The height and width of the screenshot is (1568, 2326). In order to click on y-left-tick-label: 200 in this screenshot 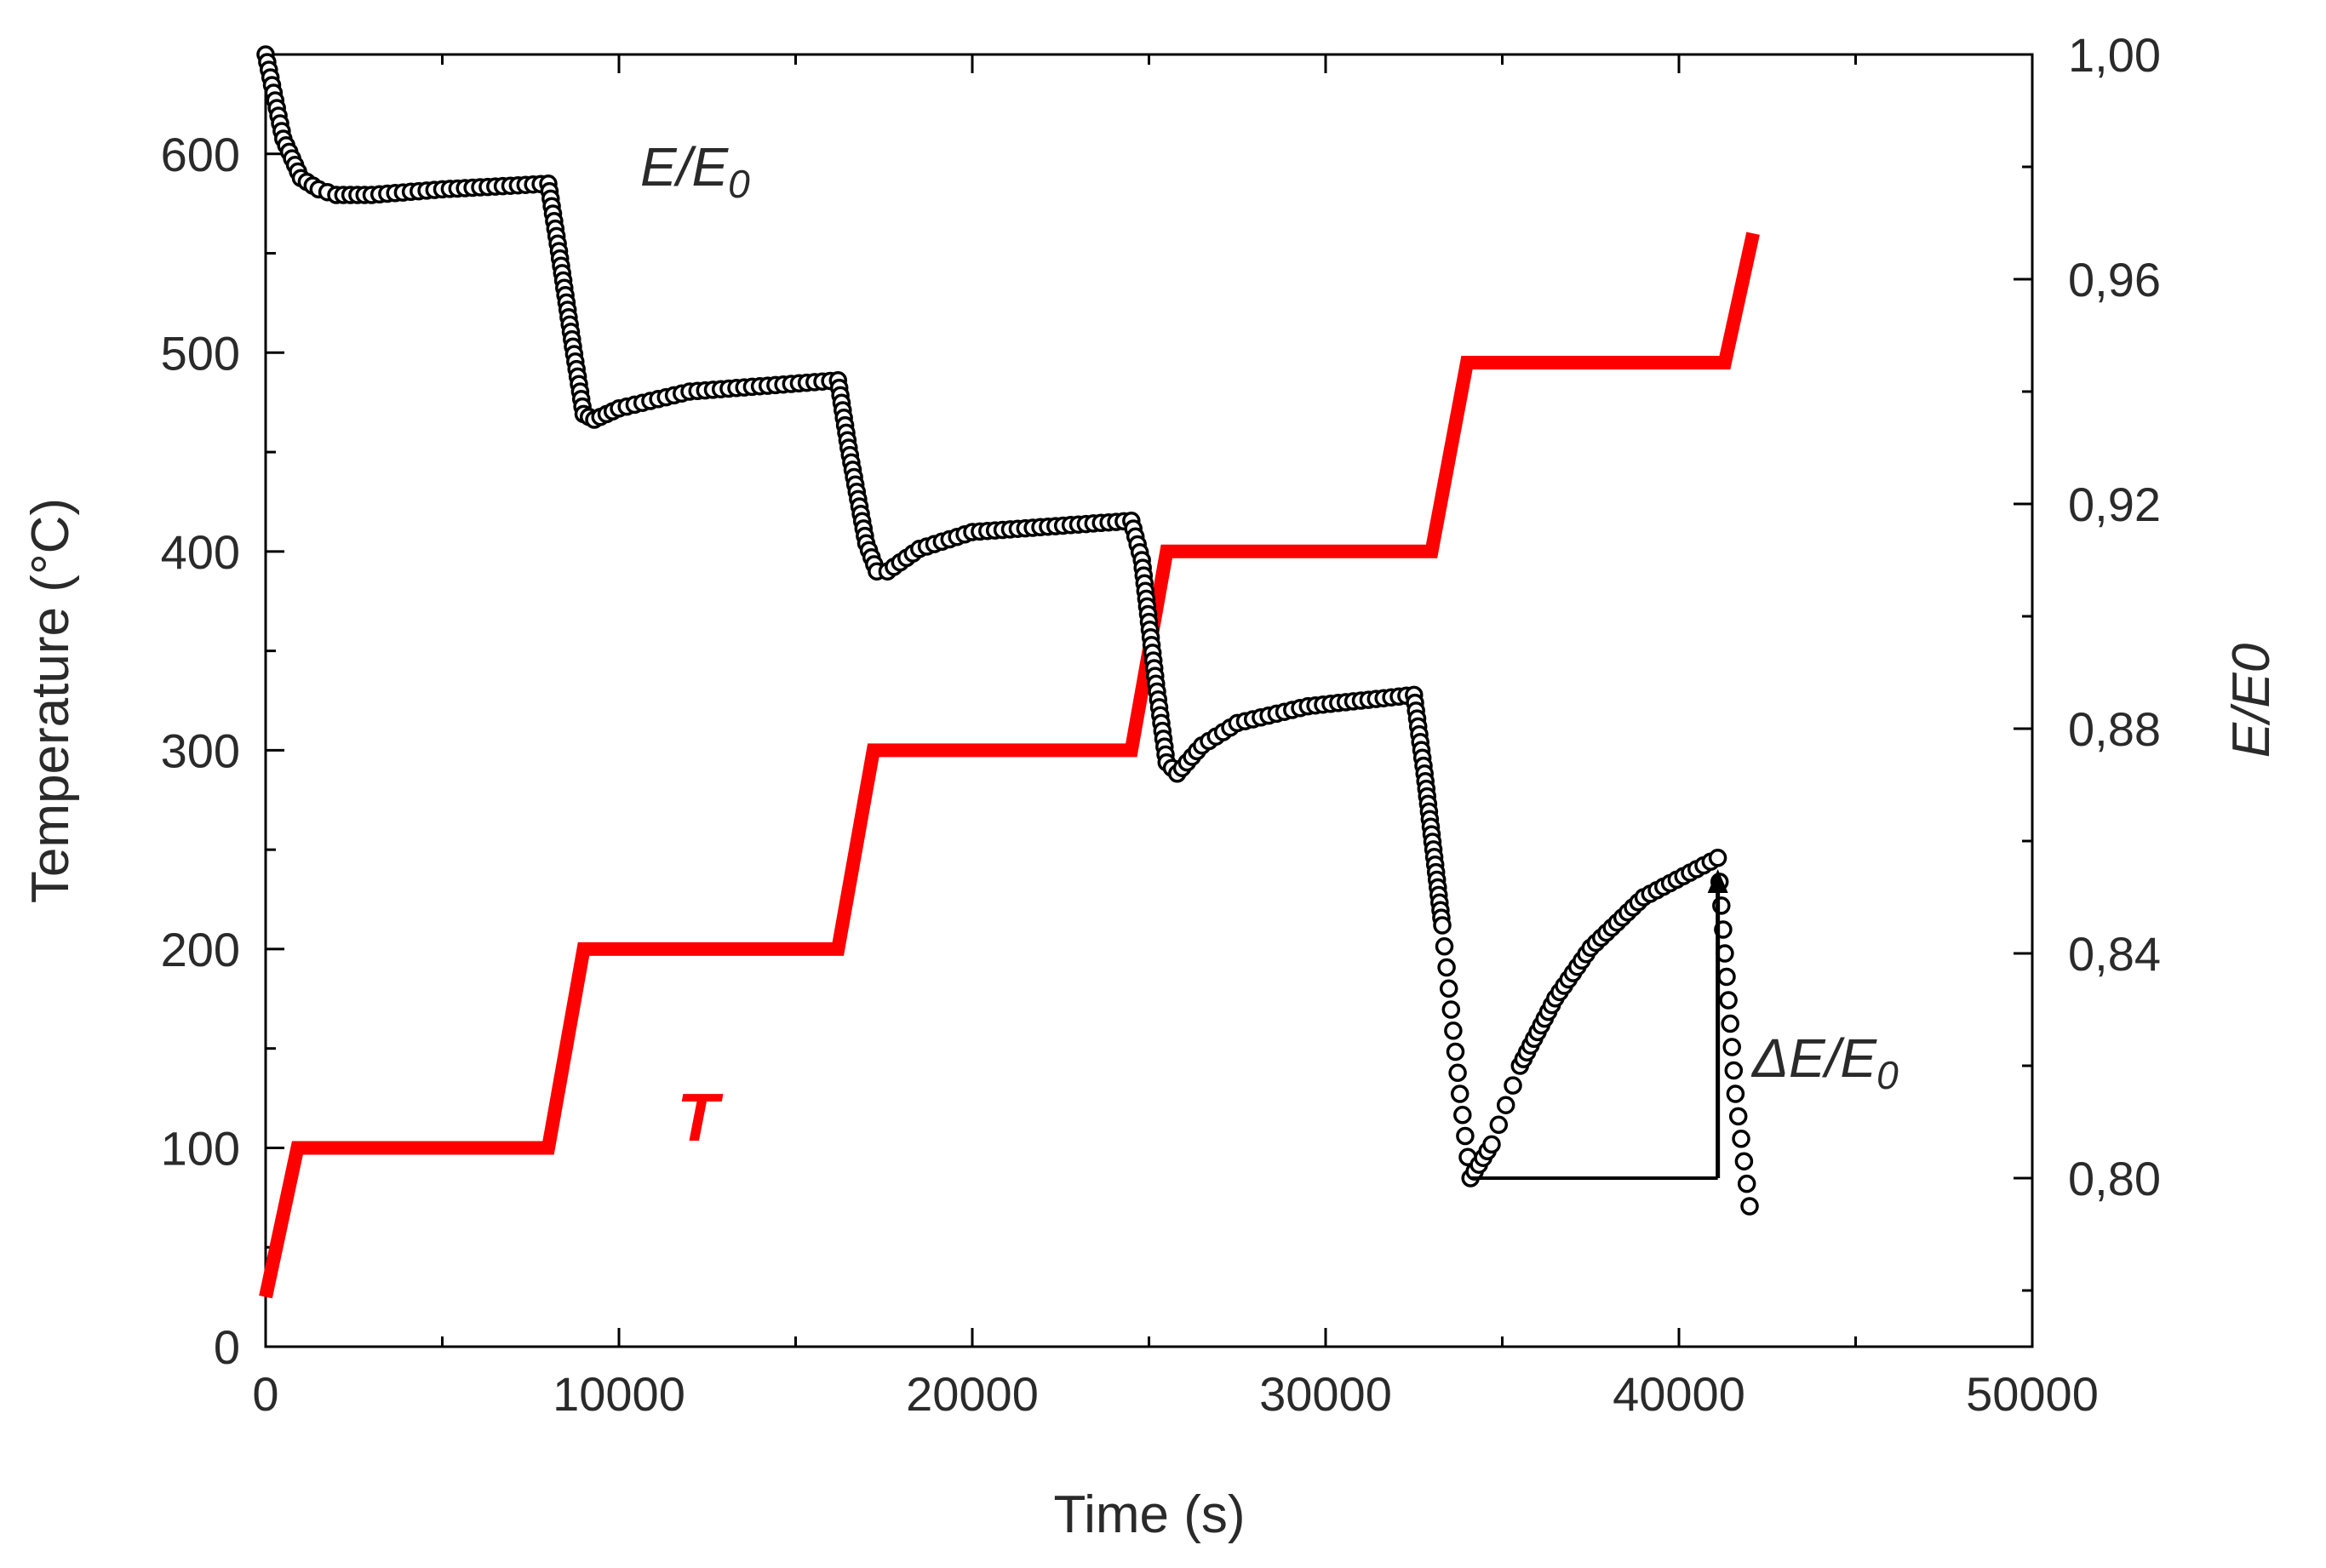, I will do `click(200, 949)`.